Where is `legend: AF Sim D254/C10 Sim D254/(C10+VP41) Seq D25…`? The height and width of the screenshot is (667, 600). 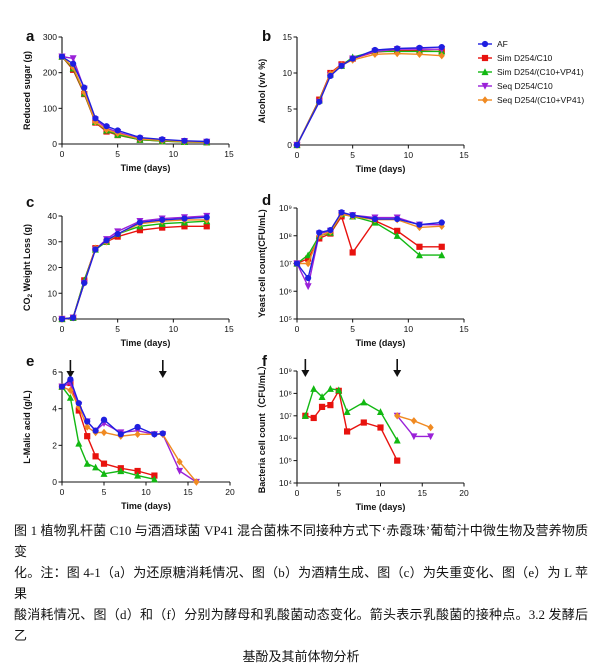 legend: AF Sim D254/C10 Sim D254/(C10+VP41) Seq D25… is located at coordinates (531, 72).